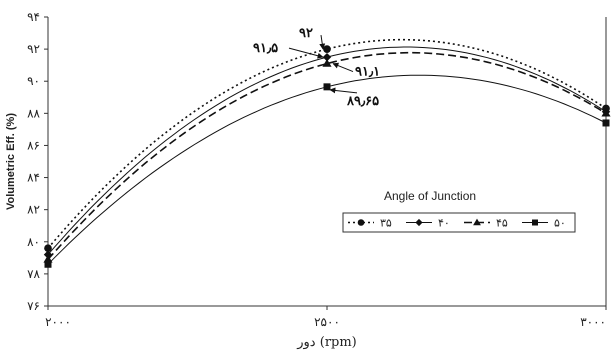 The height and width of the screenshot is (354, 614). Describe the element at coordinates (33, 242) in the screenshot. I see `y-tick-label: ۸۰` at that location.